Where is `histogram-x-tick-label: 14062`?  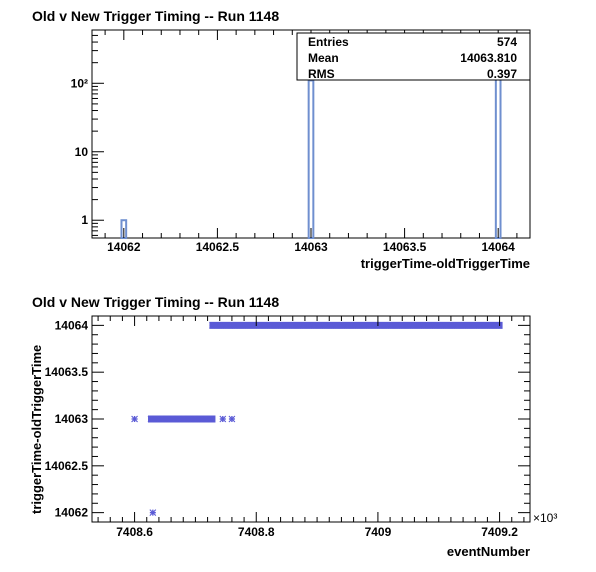 histogram-x-tick-label: 14062 is located at coordinates (124, 247).